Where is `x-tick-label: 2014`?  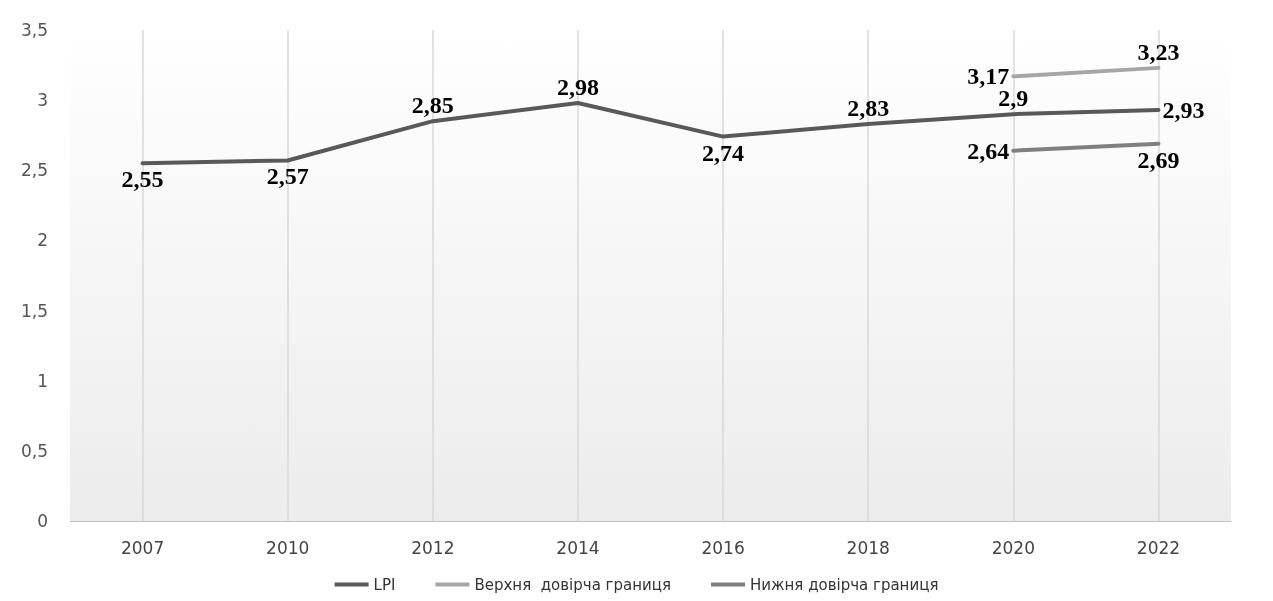
x-tick-label: 2014 is located at coordinates (578, 547).